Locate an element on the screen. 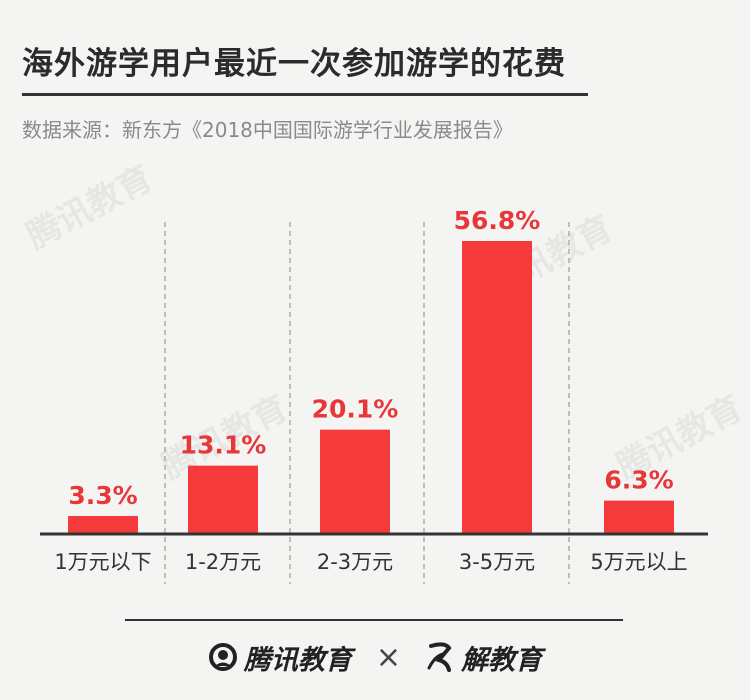  value-label-3: 20.1% is located at coordinates (355, 409).